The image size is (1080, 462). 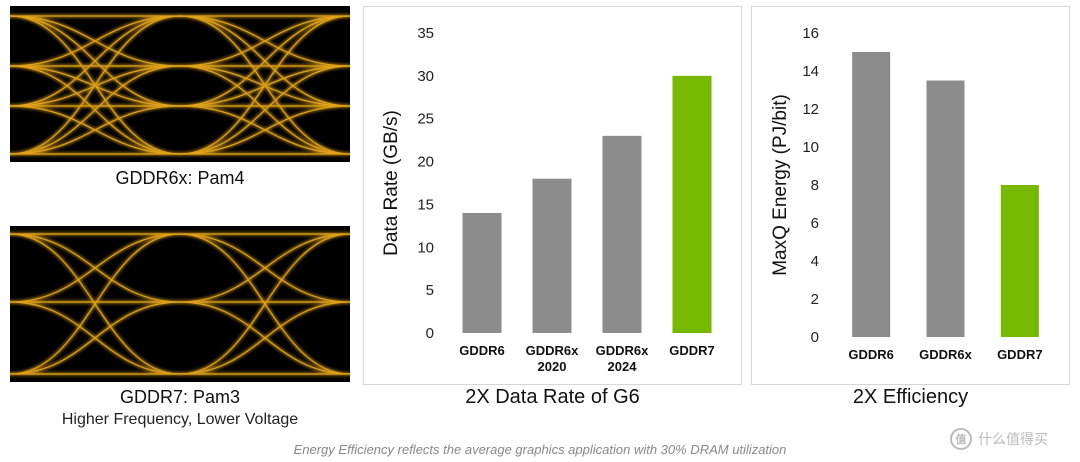 What do you see at coordinates (425, 247) in the screenshot?
I see `data-rate-y-tick: 10` at bounding box center [425, 247].